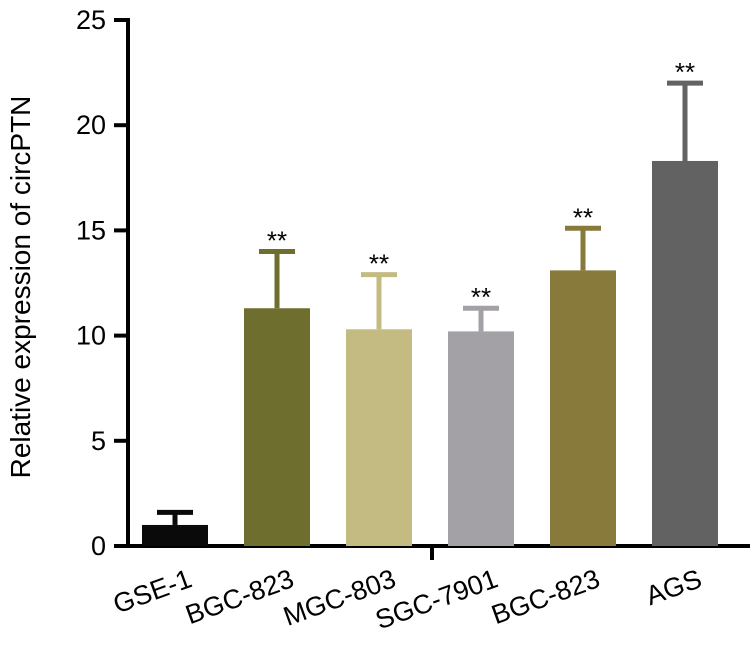 This screenshot has width=752, height=664. I want to click on y-tick-label: 25, so click(91, 20).